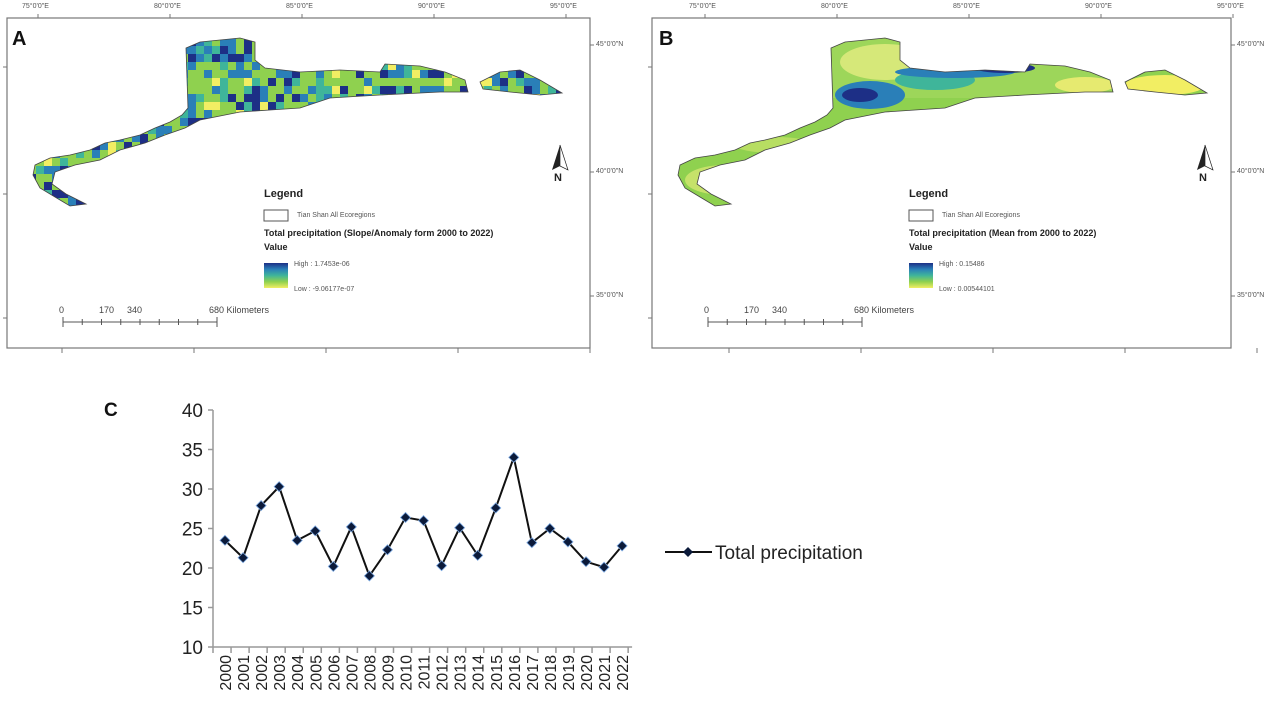 The height and width of the screenshot is (711, 1280). I want to click on data-point-2010, so click(405, 517).